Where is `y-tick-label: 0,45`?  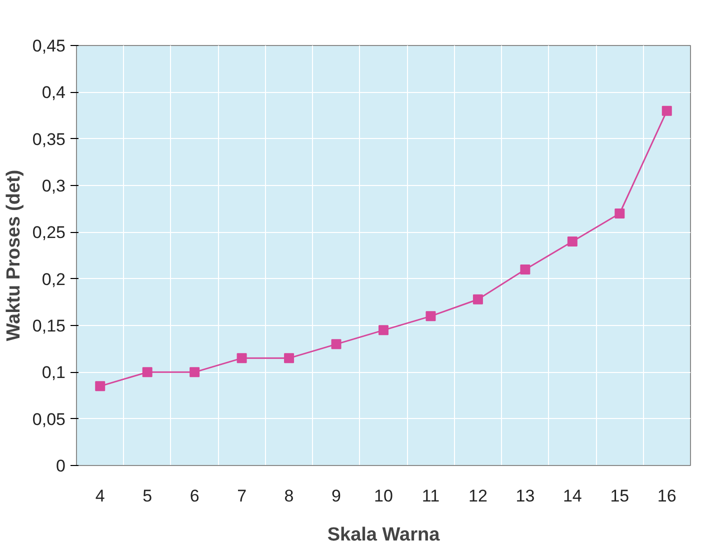 y-tick-label: 0,45 is located at coordinates (49, 46).